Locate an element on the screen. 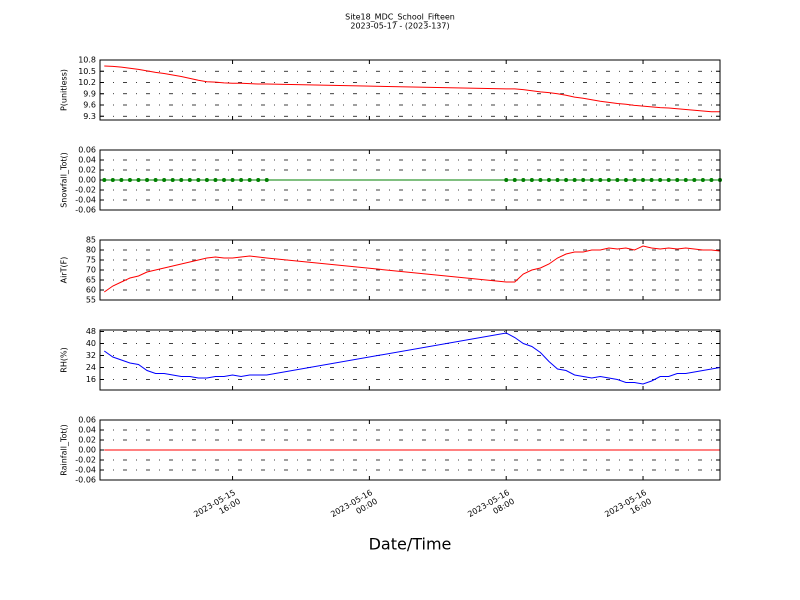 The image size is (800, 600). y-tick-label: 9.9 is located at coordinates (89, 93).